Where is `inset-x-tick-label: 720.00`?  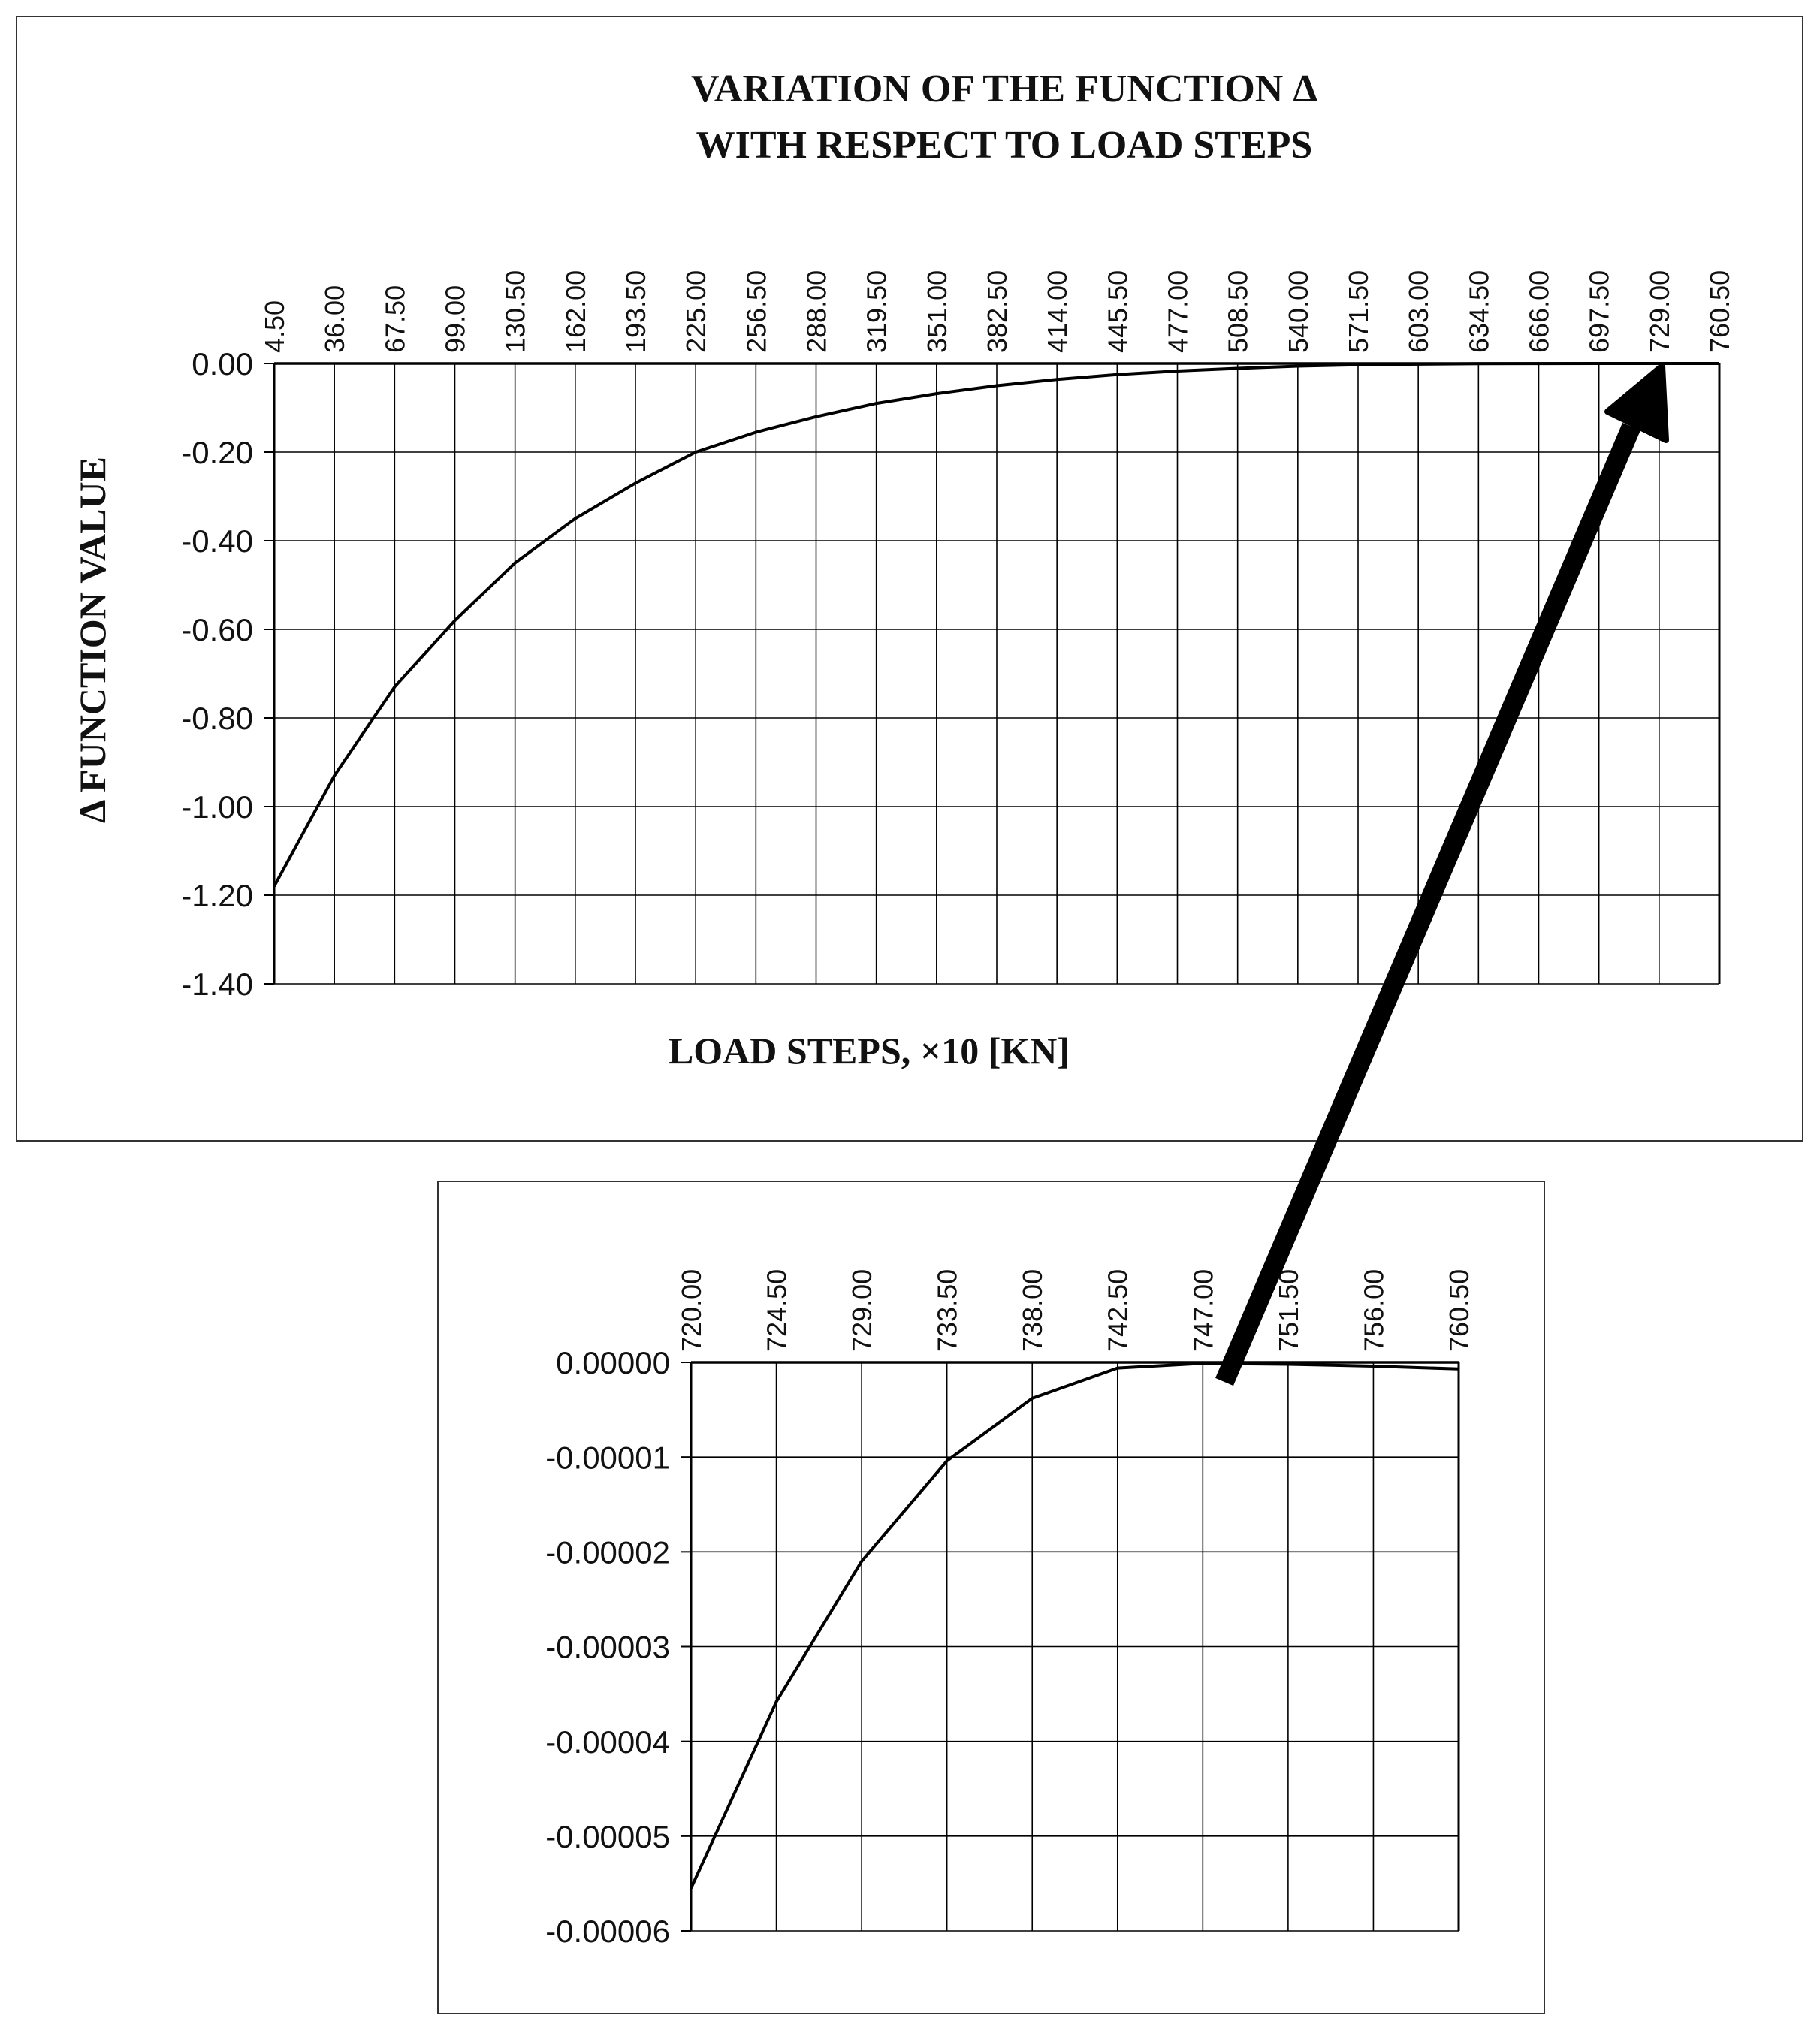 inset-x-tick-label: 720.00 is located at coordinates (691, 1310).